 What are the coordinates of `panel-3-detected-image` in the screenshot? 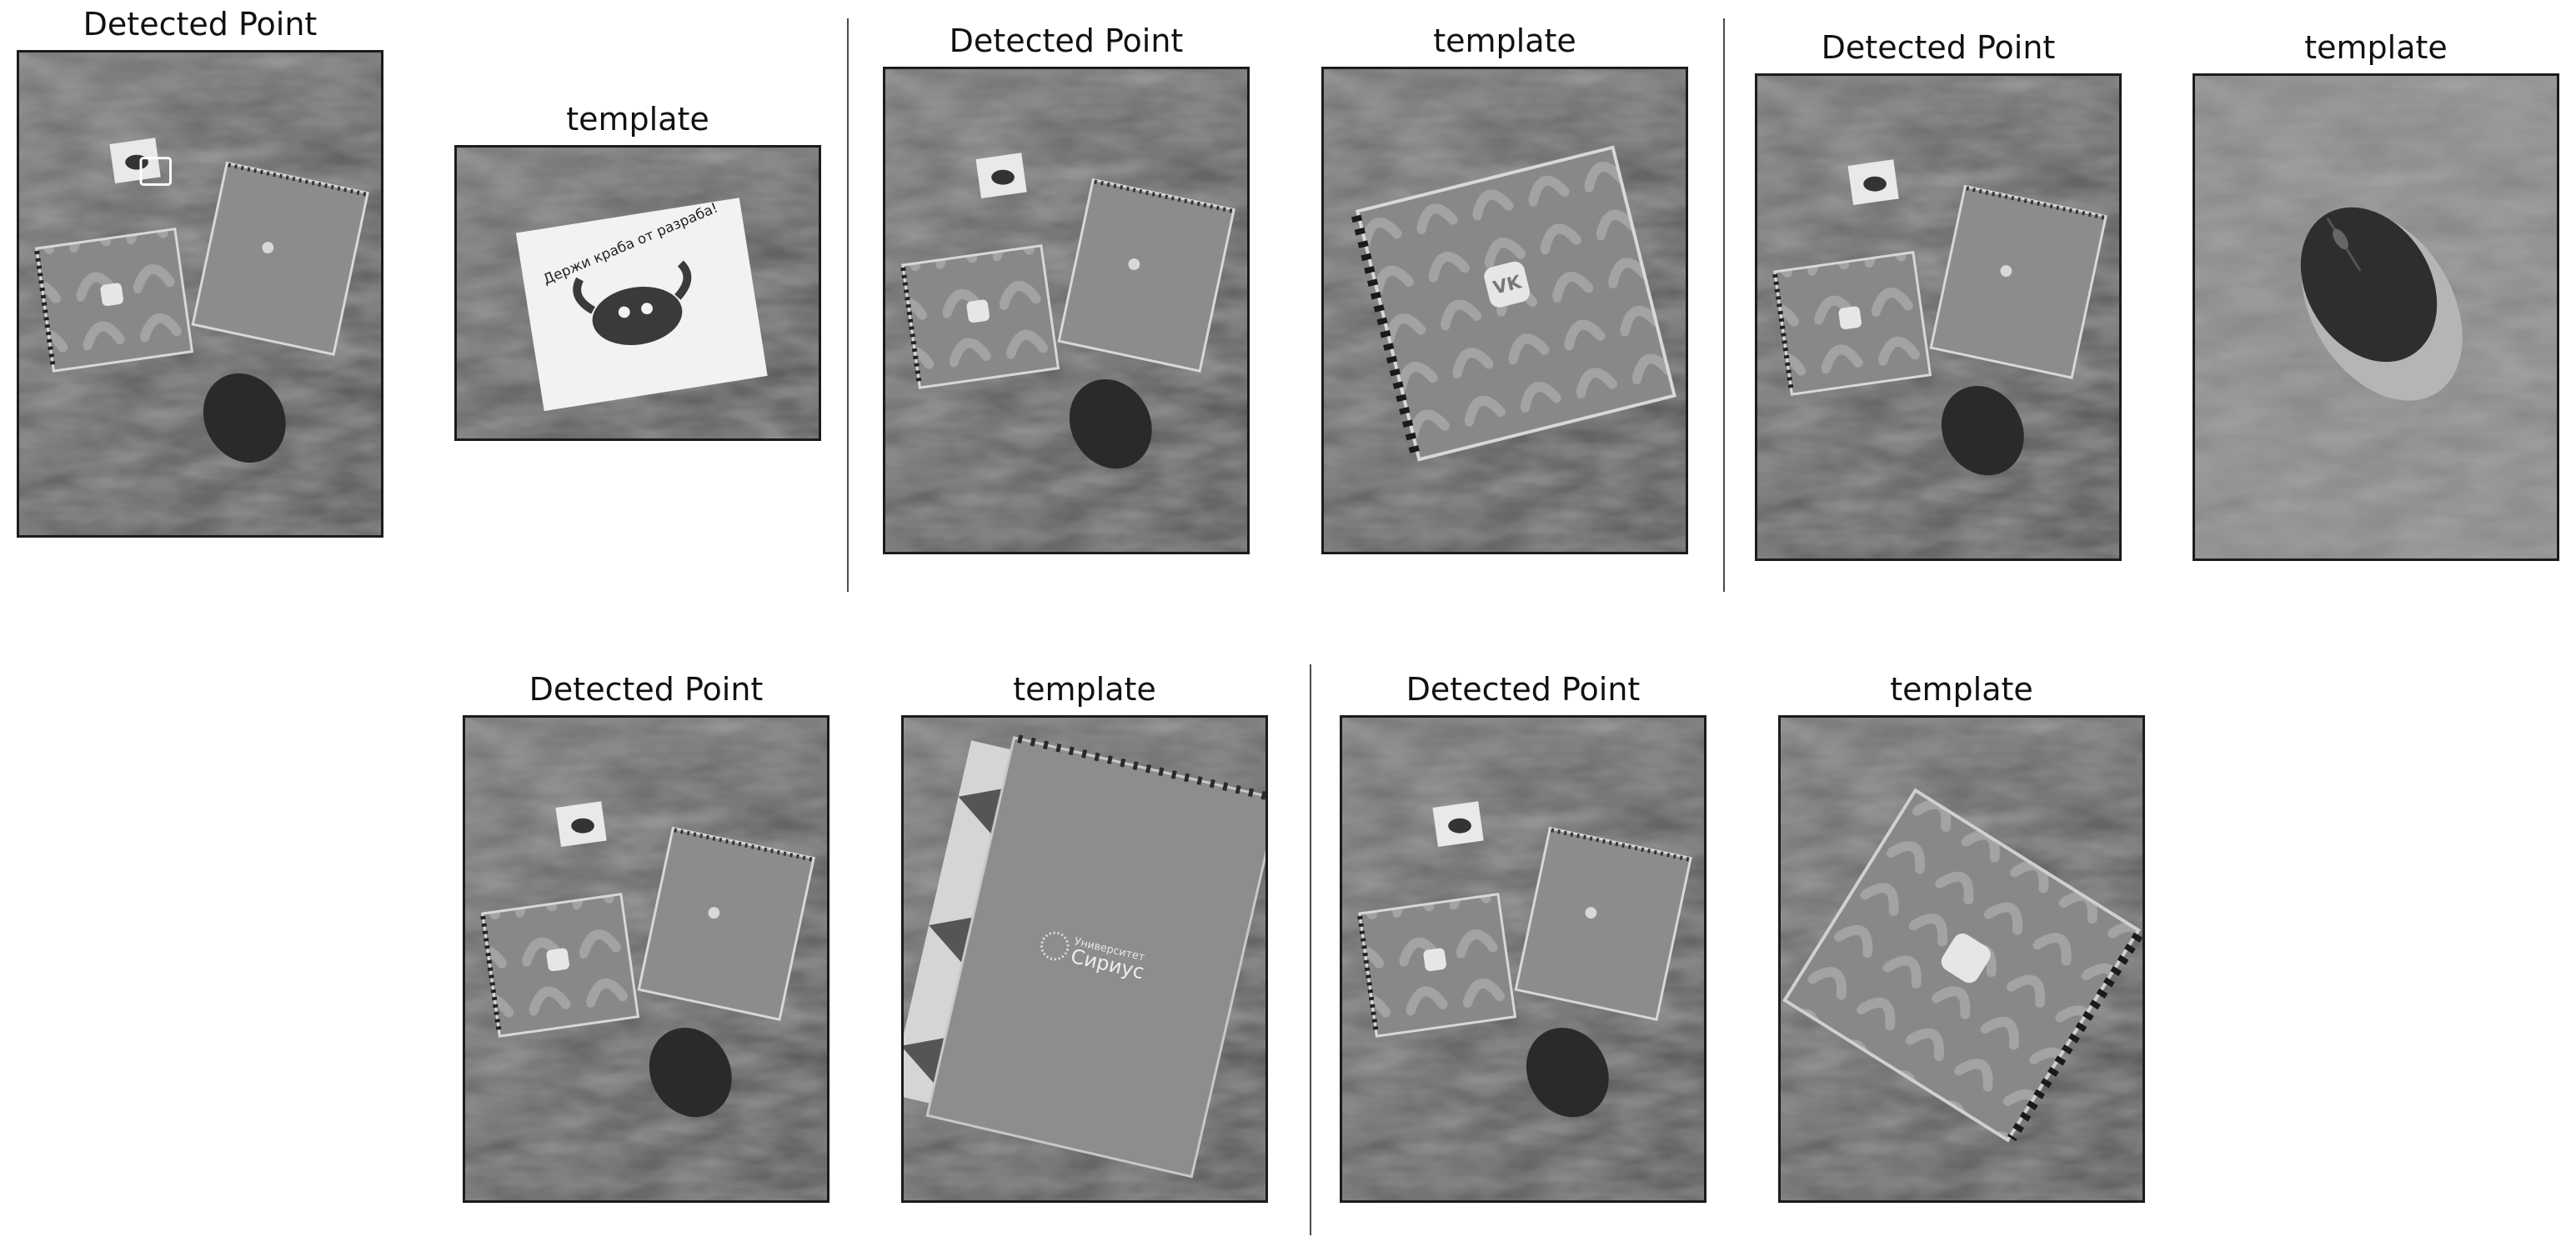 It's located at (1066, 310).